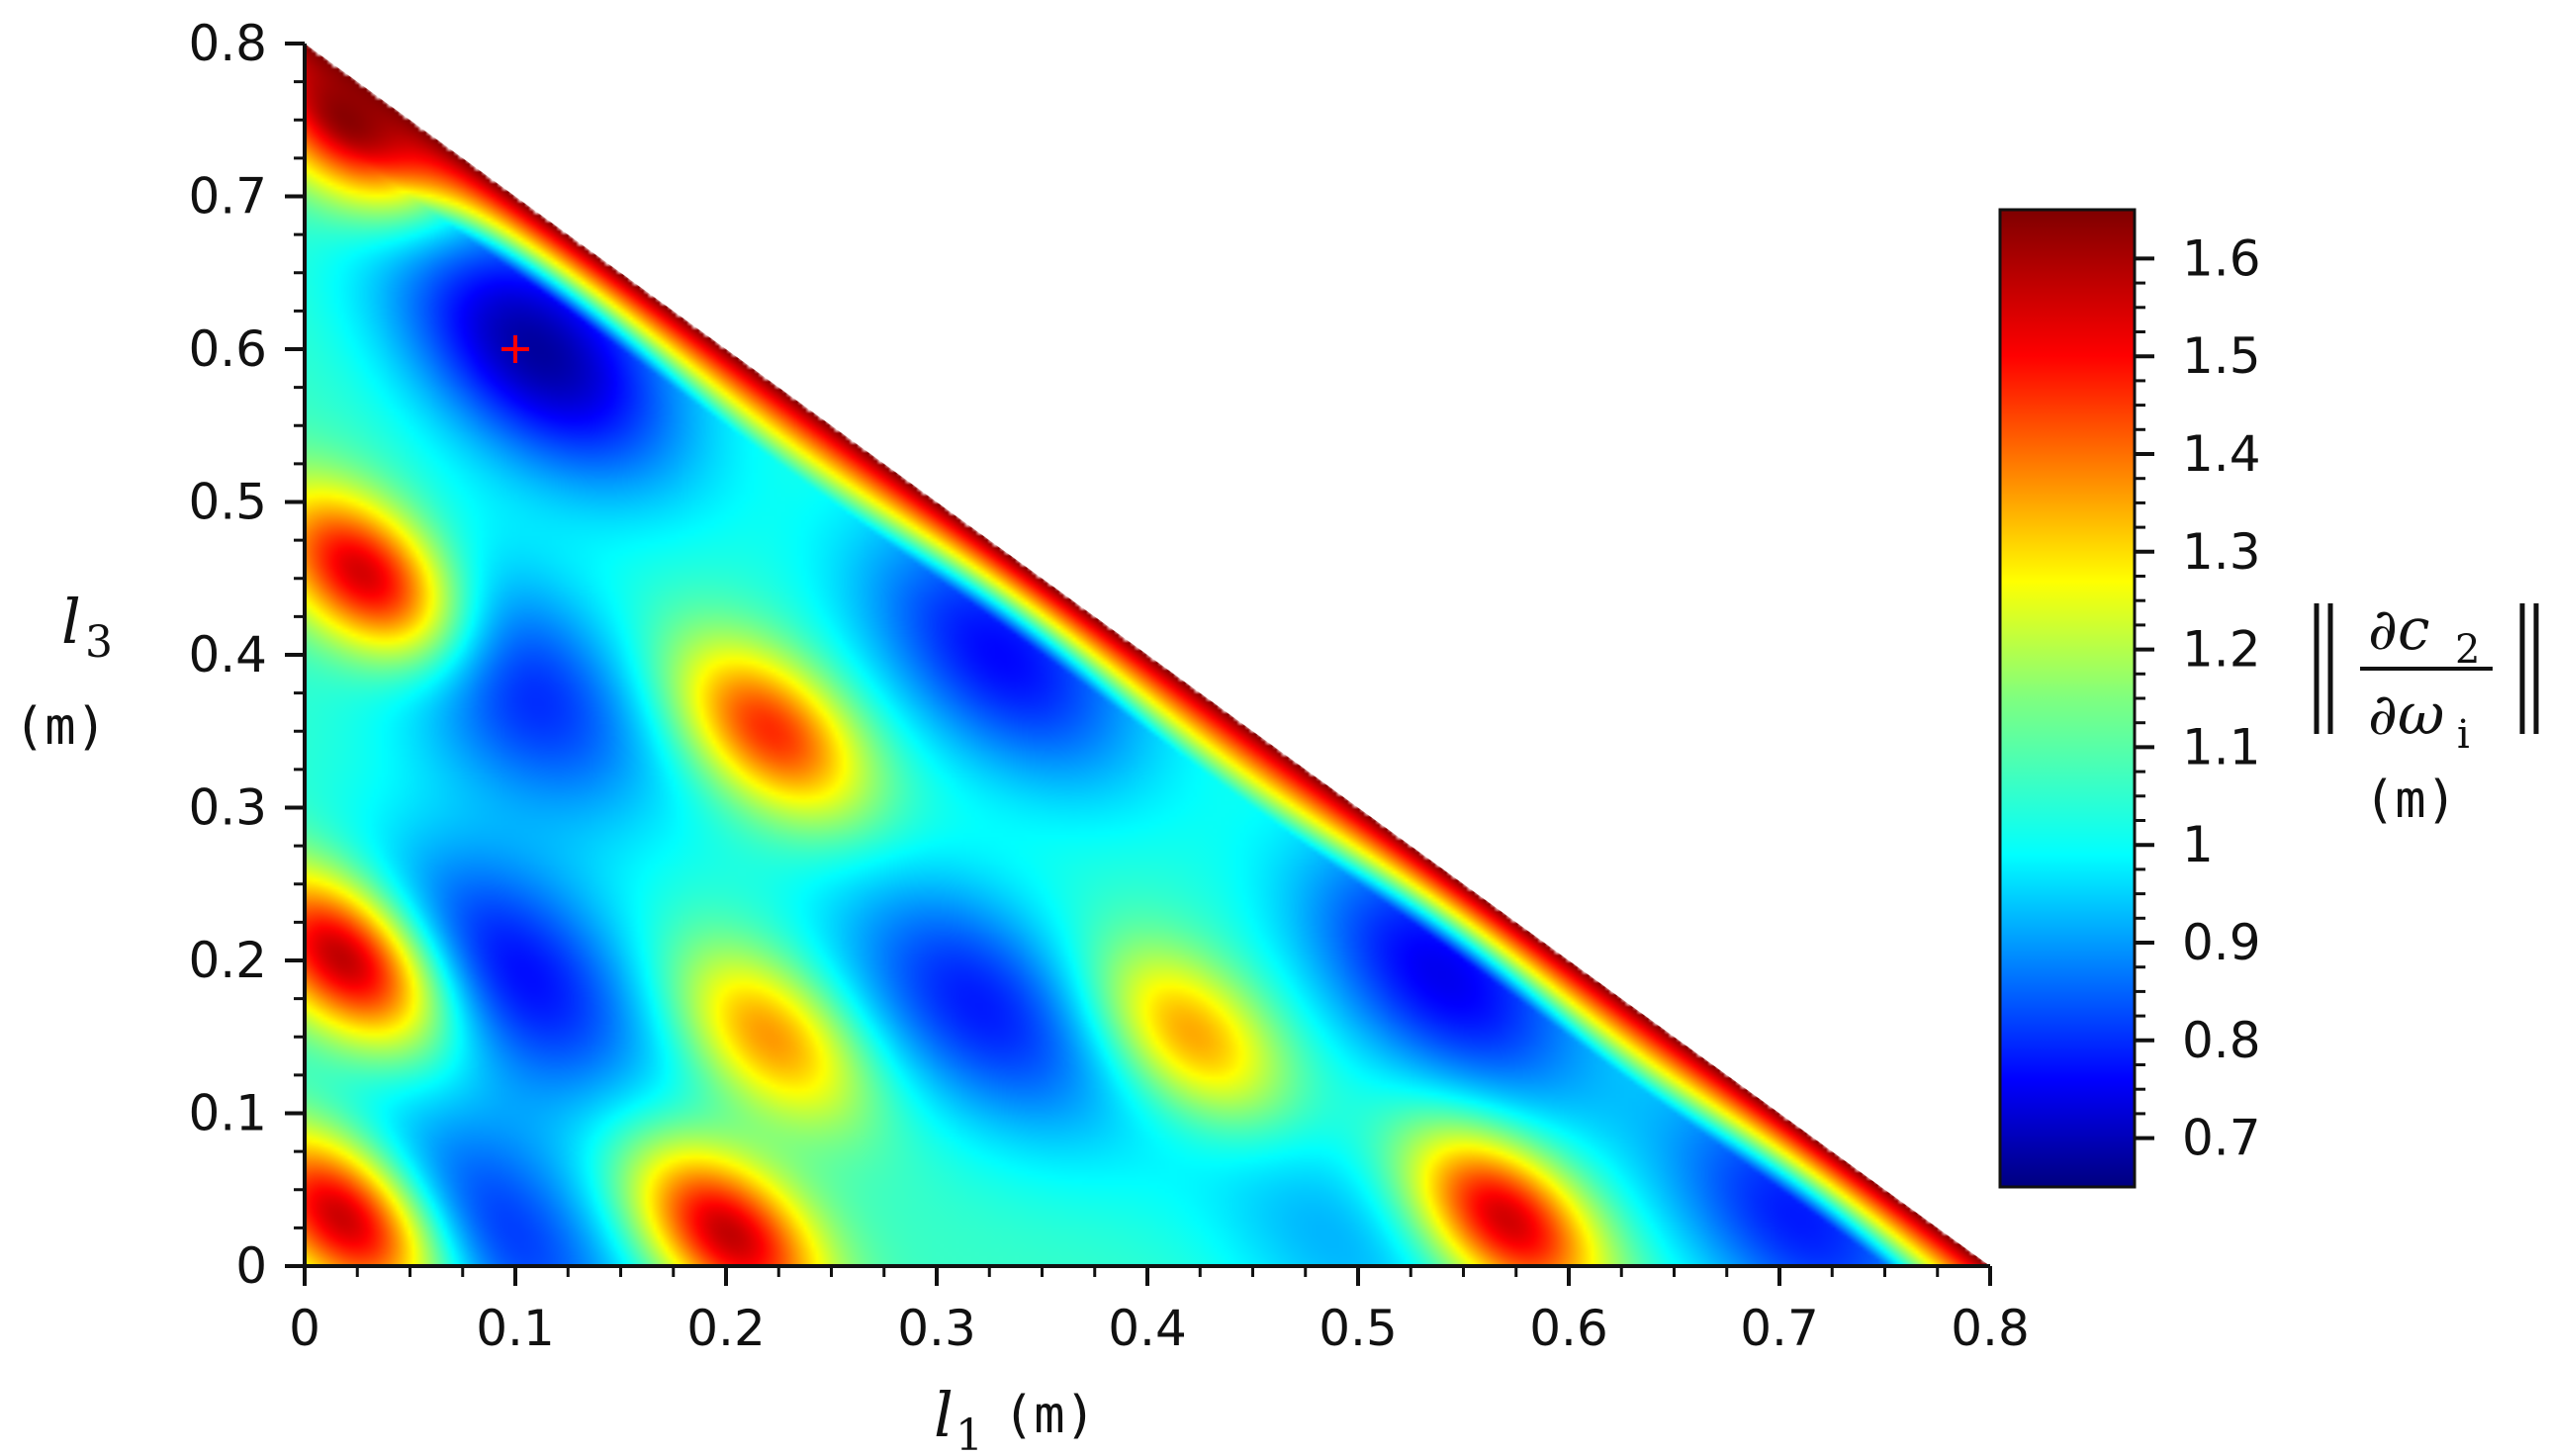  Describe the element at coordinates (2221, 1138) in the screenshot. I see `colorbar-tick-label: 0.7` at that location.